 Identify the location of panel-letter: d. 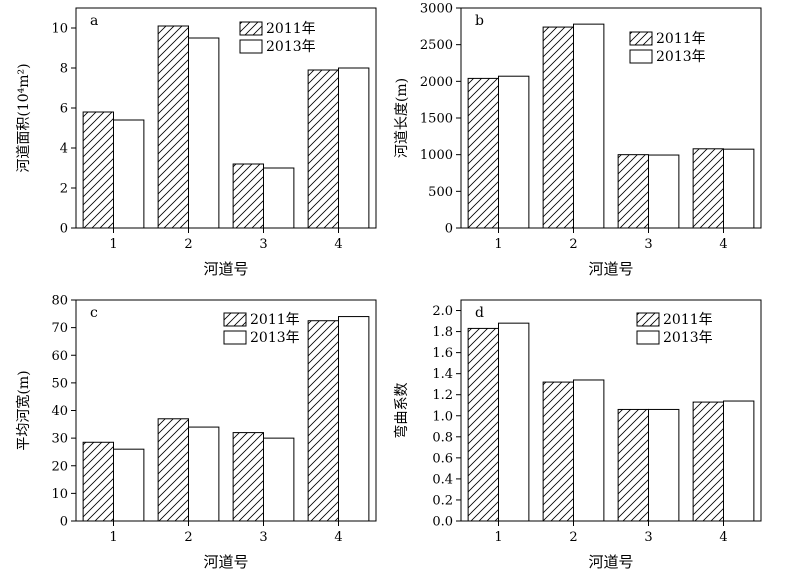
(479, 313).